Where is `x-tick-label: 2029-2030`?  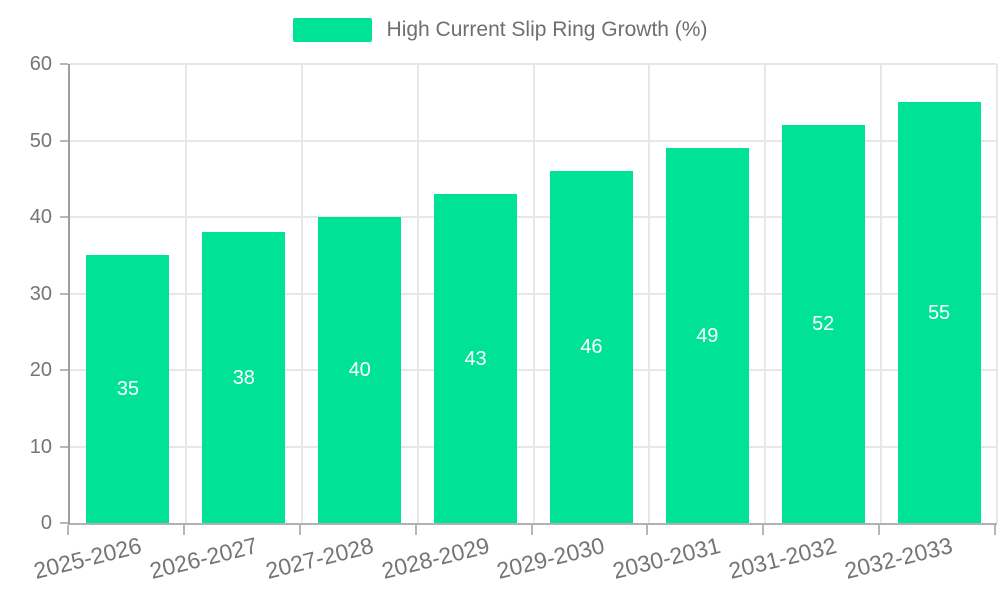
x-tick-label: 2029-2030 is located at coordinates (551, 558).